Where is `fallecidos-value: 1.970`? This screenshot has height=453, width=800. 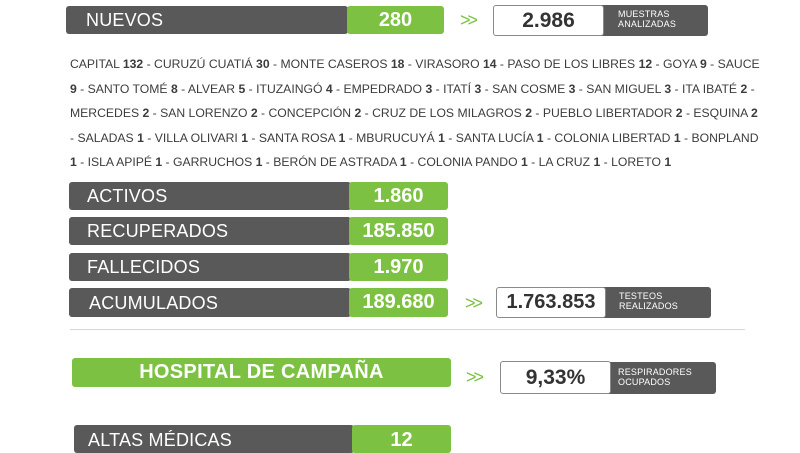 fallecidos-value: 1.970 is located at coordinates (398, 266).